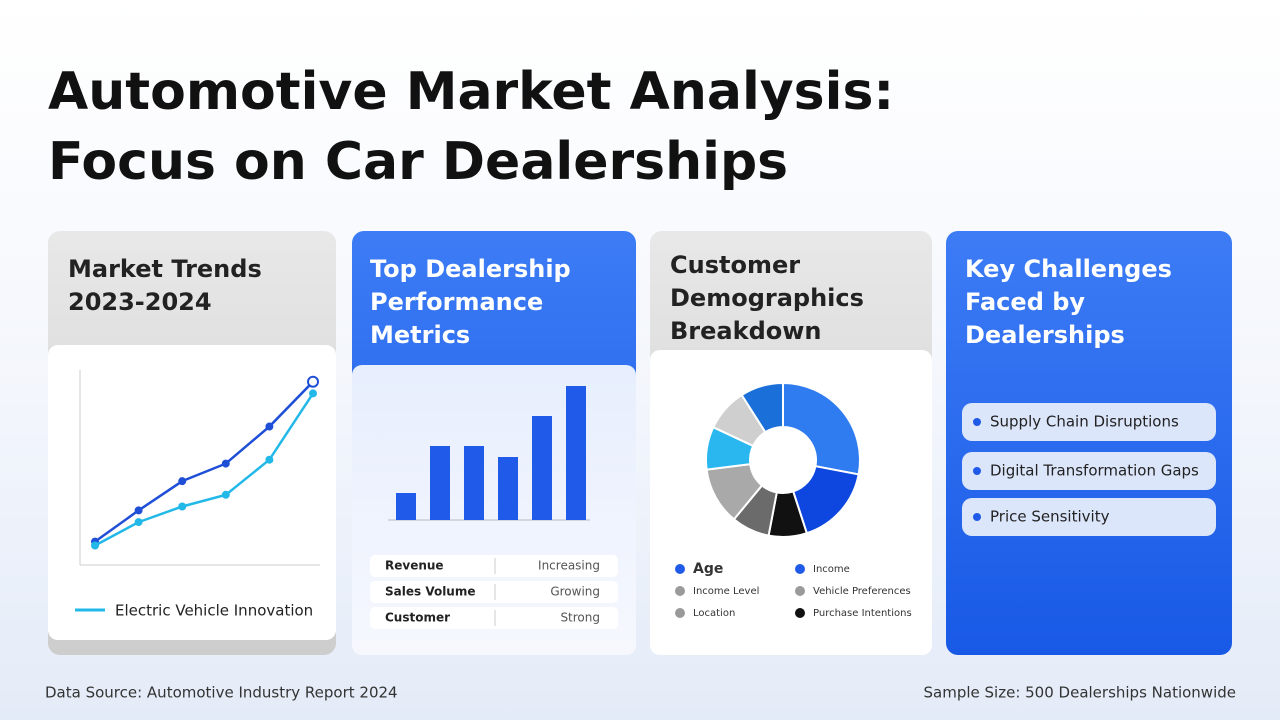  Describe the element at coordinates (1080, 693) in the screenshot. I see `footer-note: Sample Size: 500 Dealerships Nationwide` at that location.